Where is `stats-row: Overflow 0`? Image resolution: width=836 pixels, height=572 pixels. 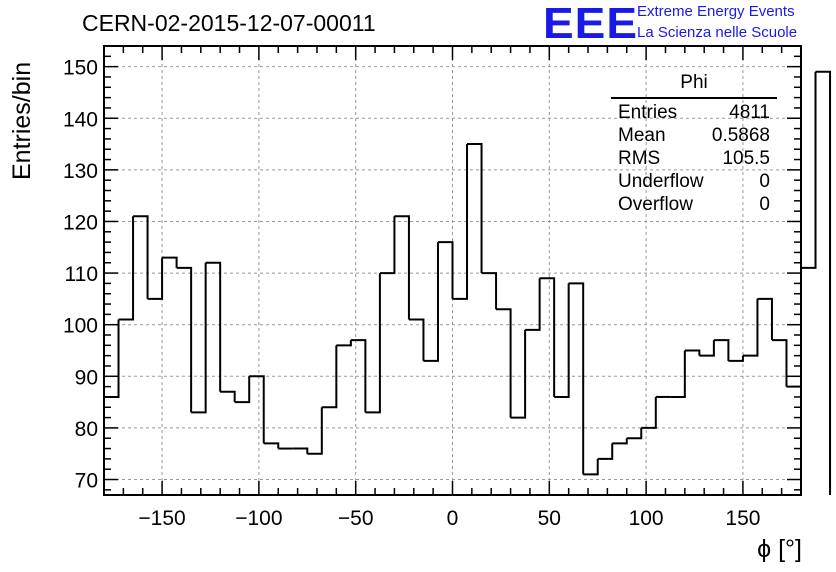 stats-row: Overflow 0 is located at coordinates (694, 204).